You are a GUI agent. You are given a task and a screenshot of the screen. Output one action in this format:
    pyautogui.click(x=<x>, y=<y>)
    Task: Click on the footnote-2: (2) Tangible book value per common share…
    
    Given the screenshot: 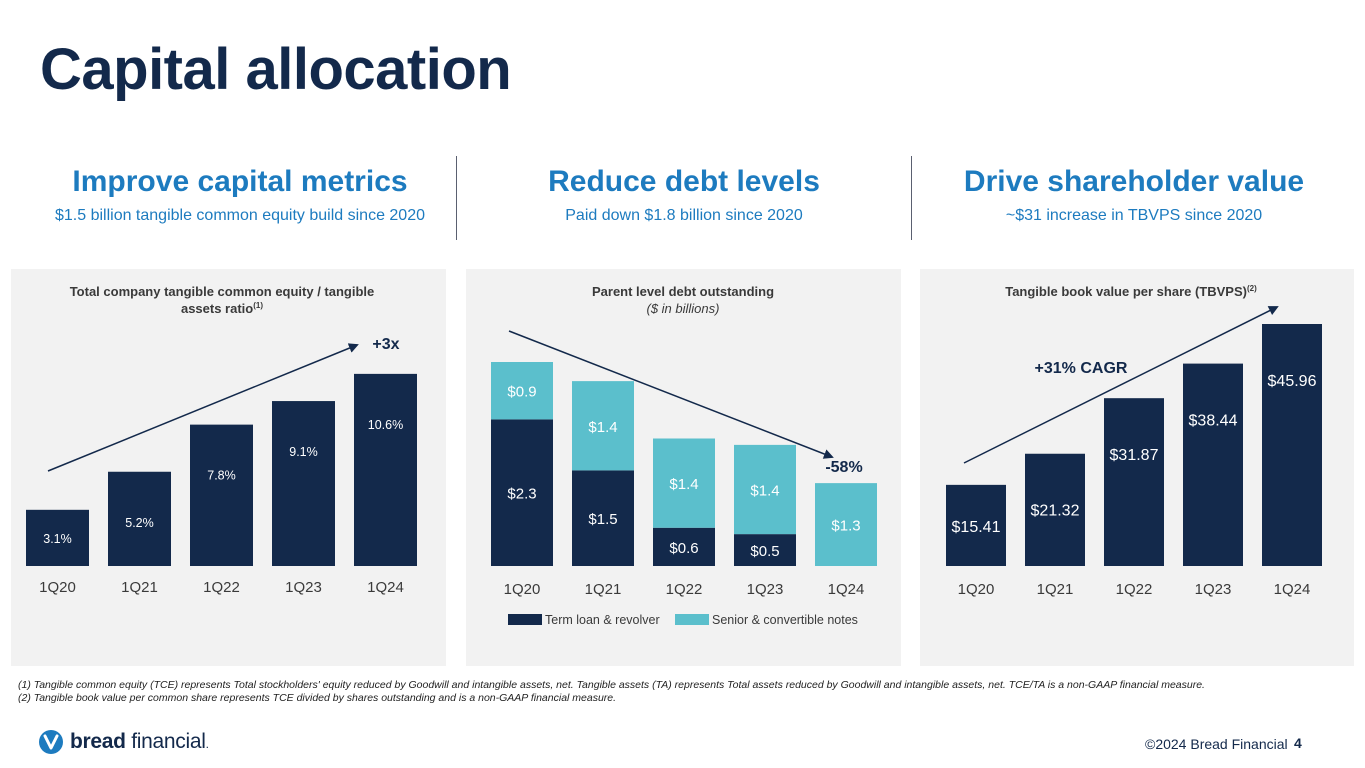 What is the action you would take?
    pyautogui.click(x=317, y=698)
    